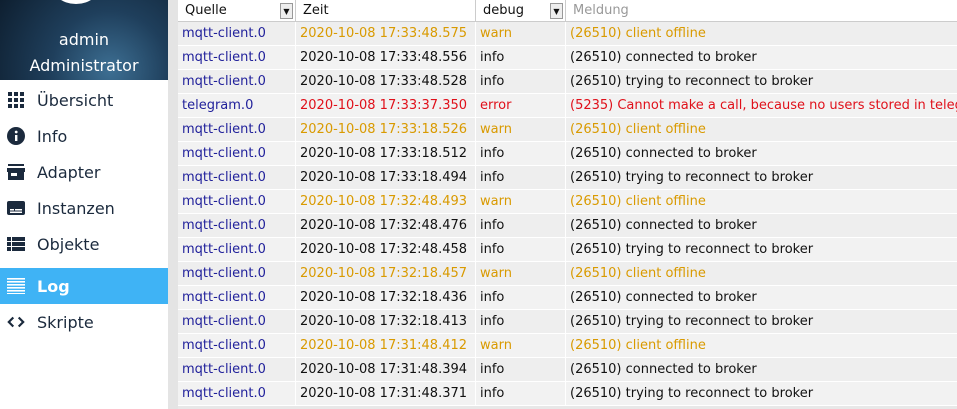 This screenshot has height=409, width=957. What do you see at coordinates (84, 172) in the screenshot?
I see `sidebar-item-adapter: Adapter` at bounding box center [84, 172].